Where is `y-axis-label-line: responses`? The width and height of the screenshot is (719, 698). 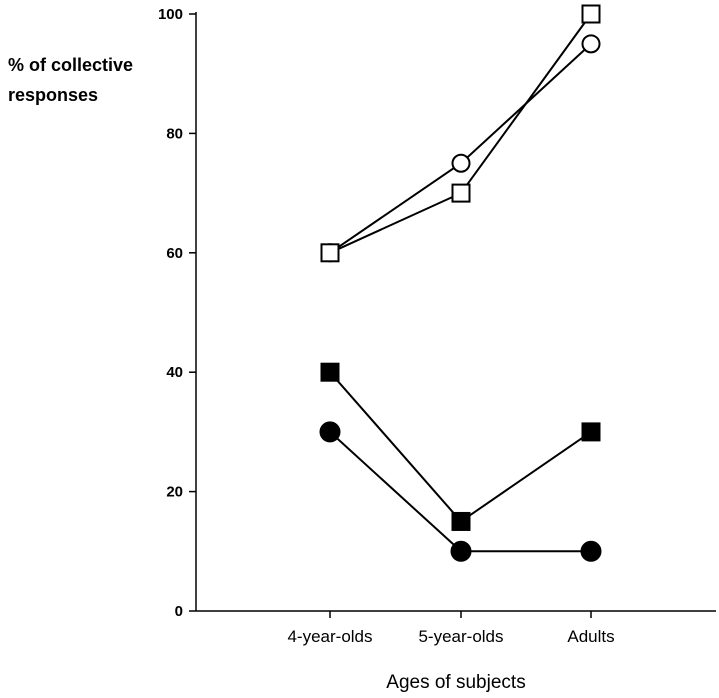 y-axis-label-line: responses is located at coordinates (53, 95).